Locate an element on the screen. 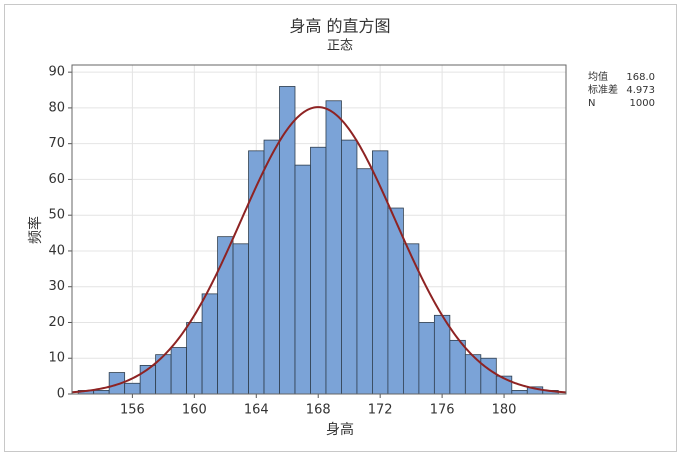 The height and width of the screenshot is (461, 681). x-tick-label: 176 is located at coordinates (442, 410).